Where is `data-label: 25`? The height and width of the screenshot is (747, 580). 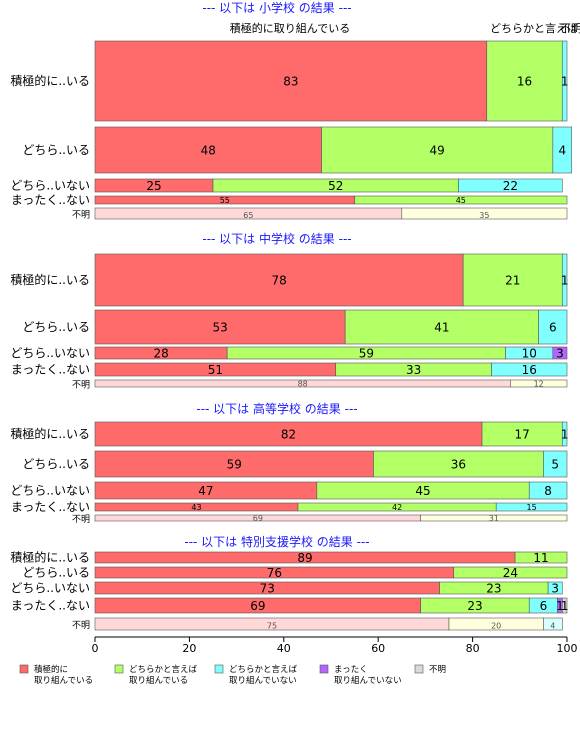 data-label: 25 is located at coordinates (153, 186).